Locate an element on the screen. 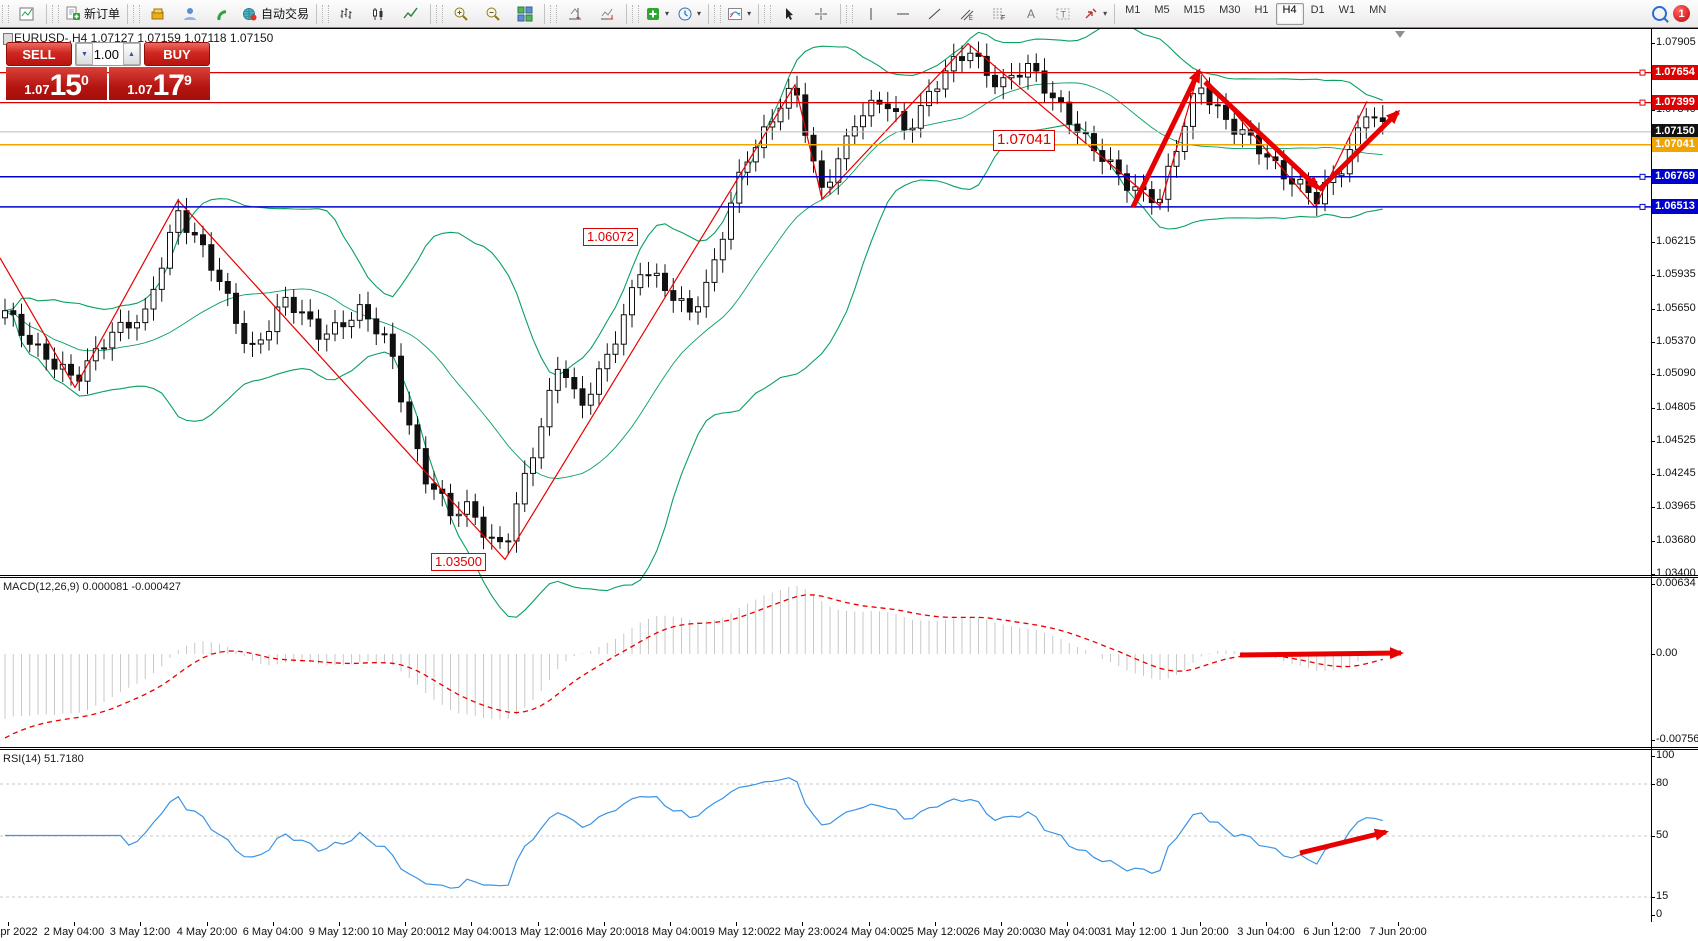 The height and width of the screenshot is (941, 1698). add-indicator-icon: ▾ is located at coordinates (657, 14).